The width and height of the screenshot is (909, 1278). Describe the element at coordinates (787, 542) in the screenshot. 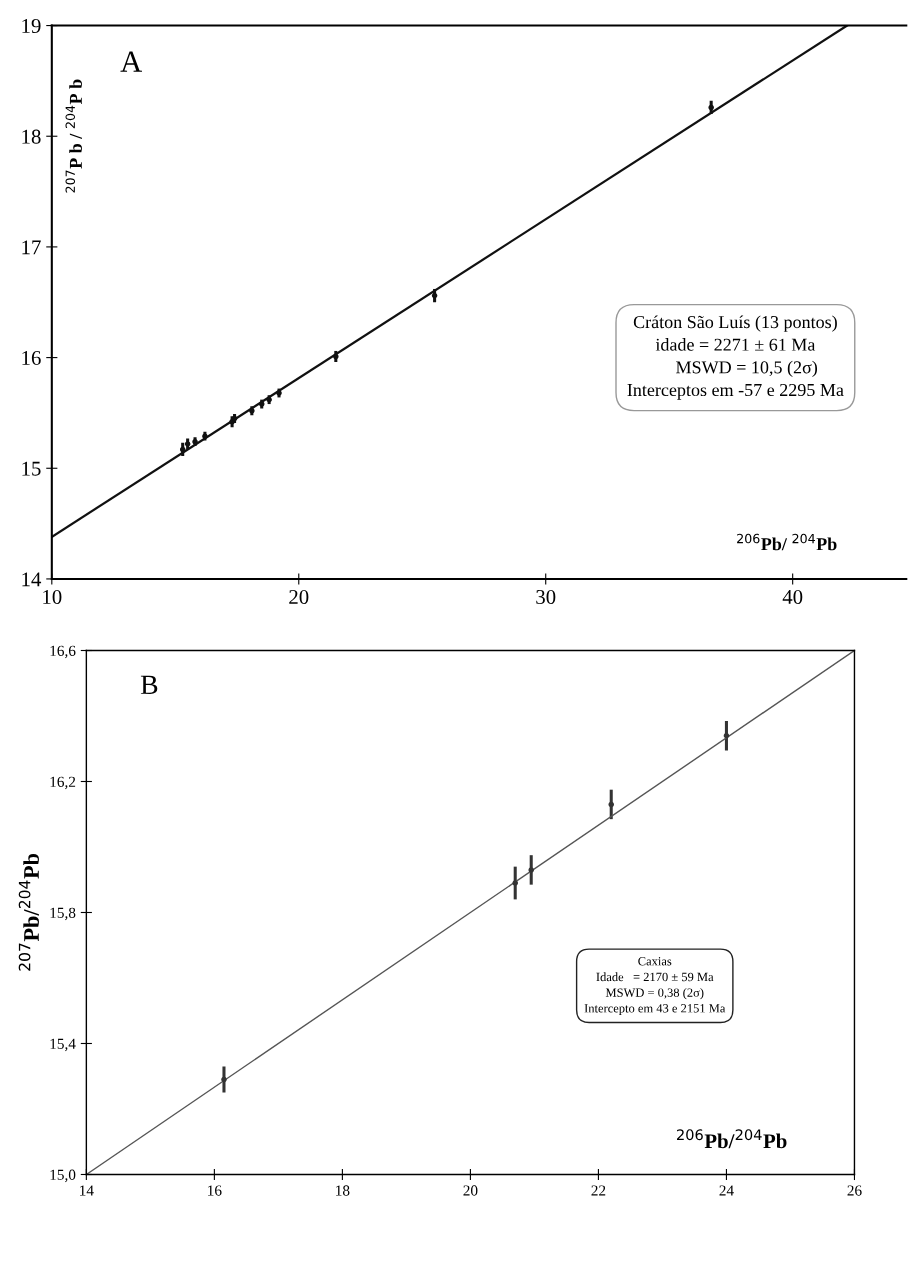

I see `x-axis-title: $^{206}$Pb/ $^{204}$Pb` at that location.